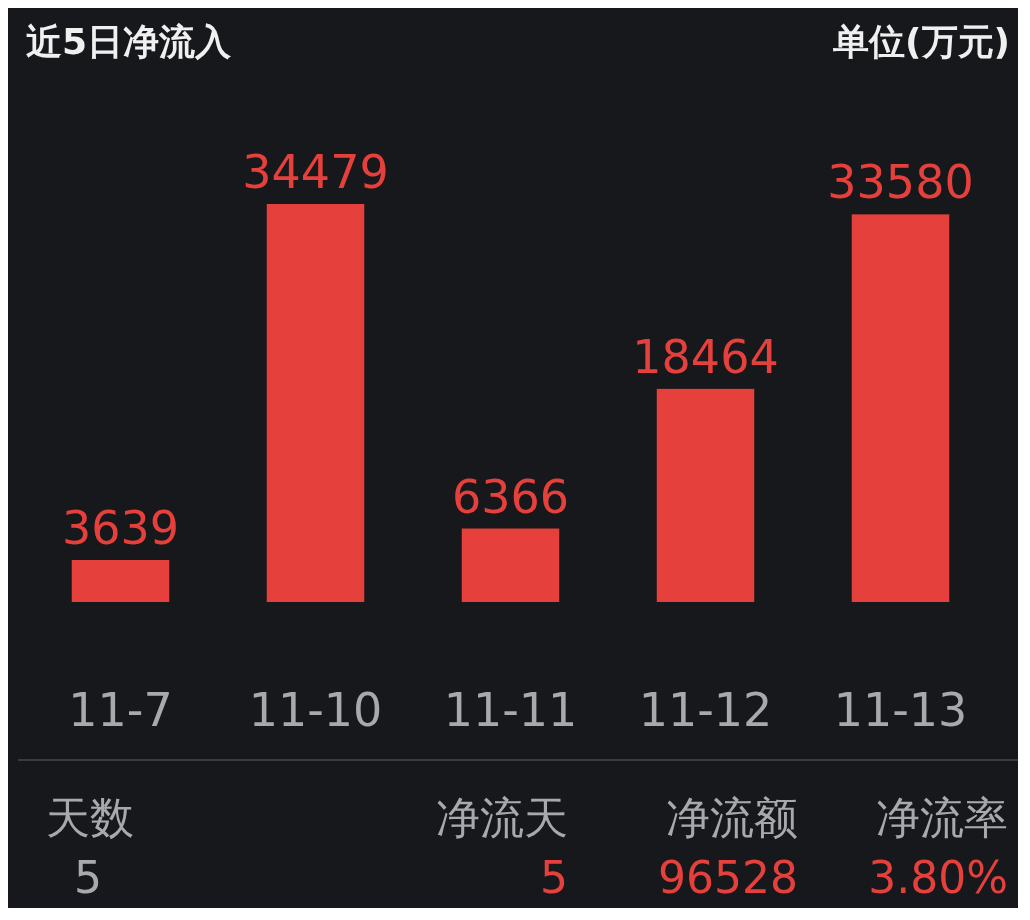 The image size is (1030, 920). Describe the element at coordinates (732, 817) in the screenshot. I see `text: 净流额` at that location.